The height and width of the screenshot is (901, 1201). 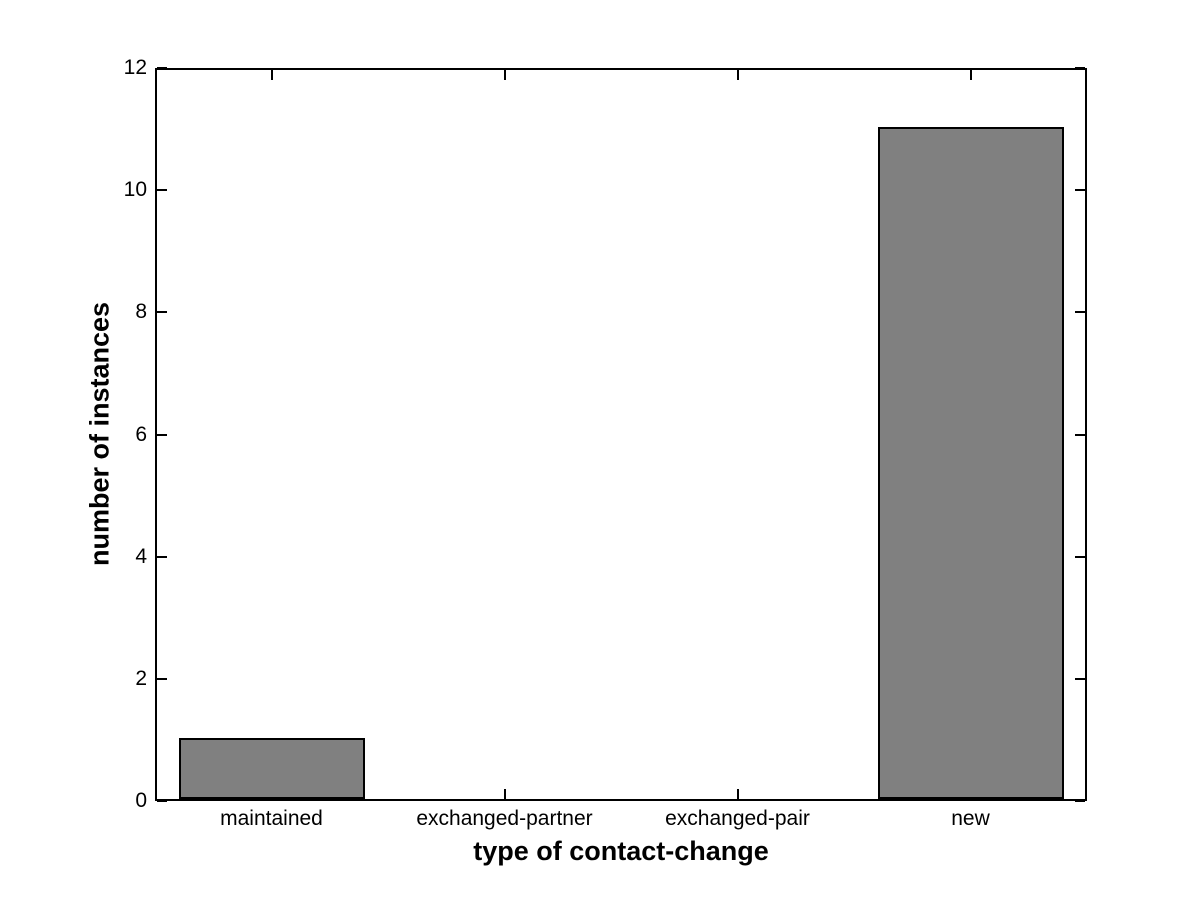 I want to click on bar-maintained, so click(x=272, y=768).